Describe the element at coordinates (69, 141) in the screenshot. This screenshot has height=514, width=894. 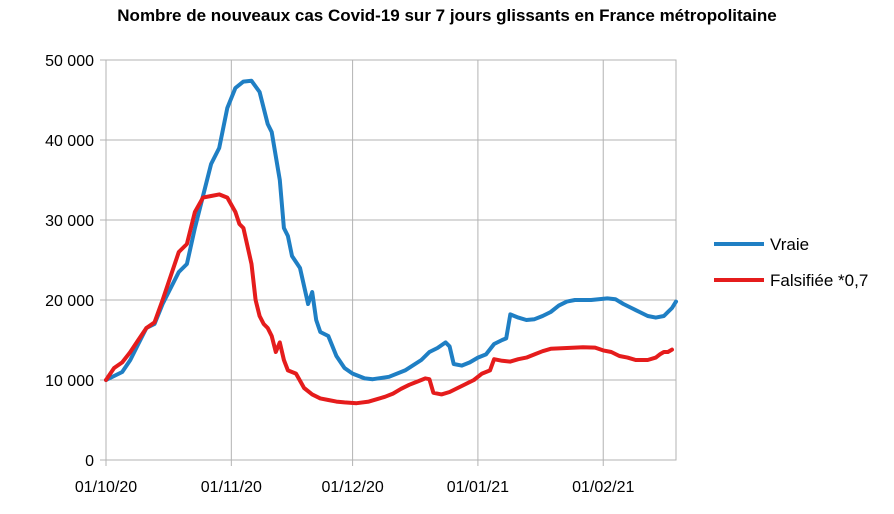
I see `y-tick-label: 40 000` at that location.